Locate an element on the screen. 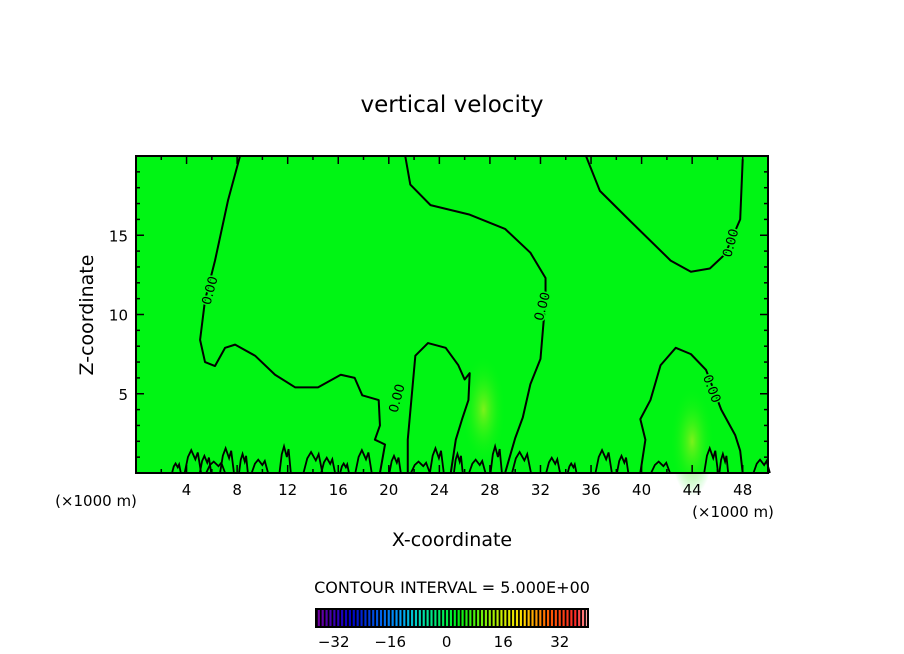 This screenshot has height=654, width=904. y-tick-label: 15 is located at coordinates (118, 236).